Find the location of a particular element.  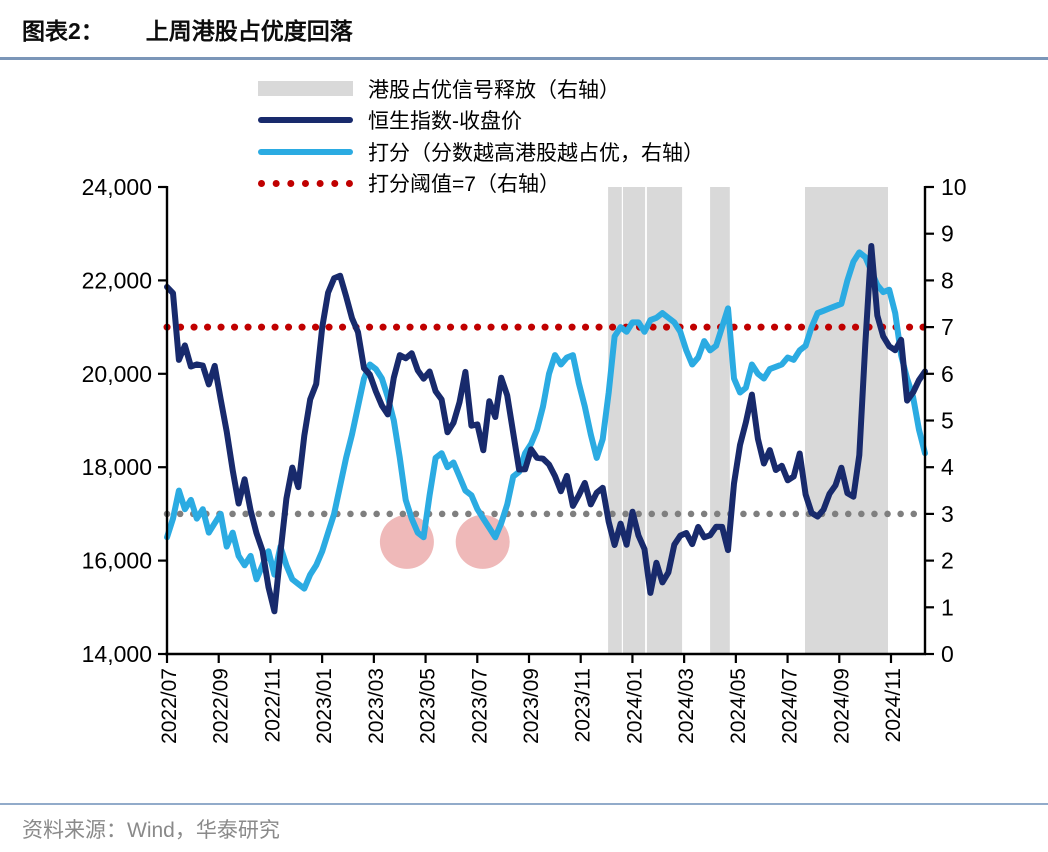

y-left-tick-label: 16,000 is located at coordinates (117, 561).